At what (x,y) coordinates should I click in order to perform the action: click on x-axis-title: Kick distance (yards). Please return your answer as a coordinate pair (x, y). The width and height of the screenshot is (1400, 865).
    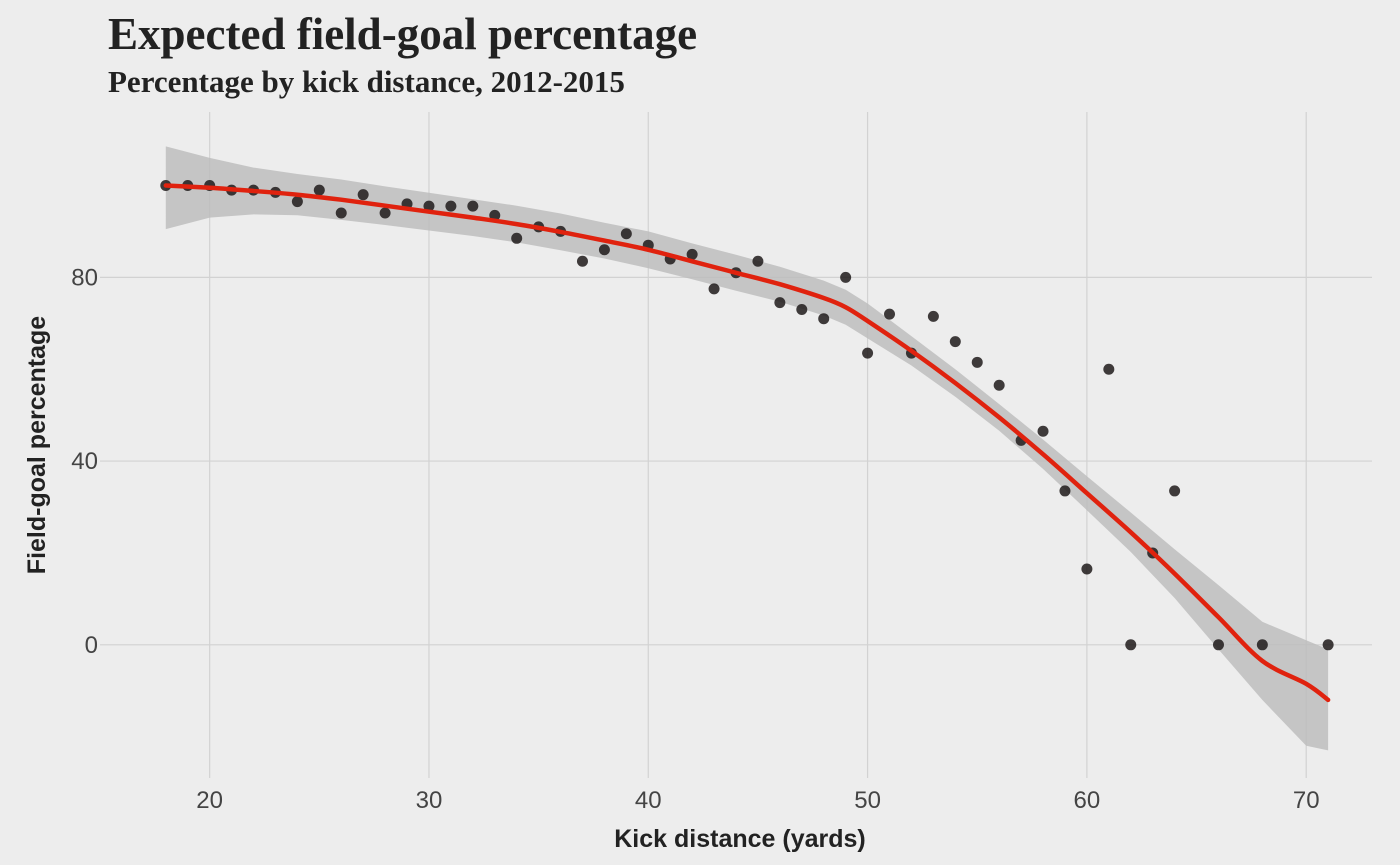
    Looking at the image, I should click on (740, 839).